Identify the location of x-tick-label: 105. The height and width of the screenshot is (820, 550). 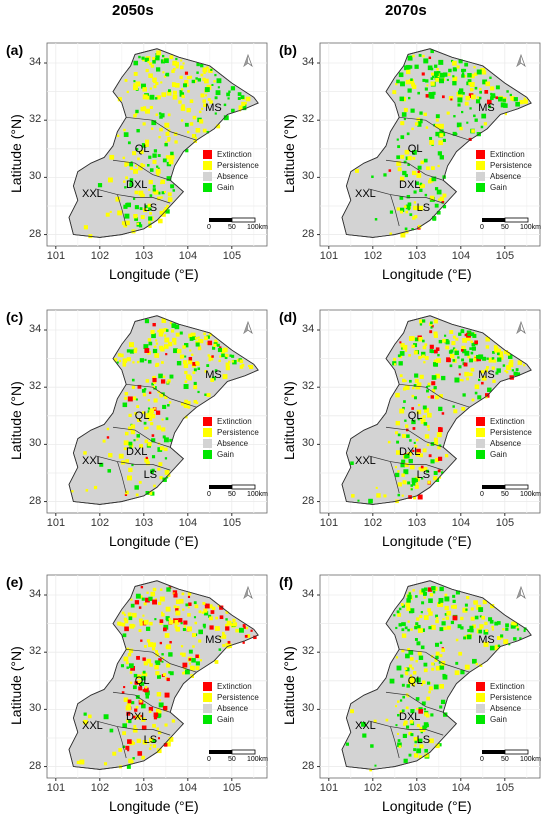
(232, 788).